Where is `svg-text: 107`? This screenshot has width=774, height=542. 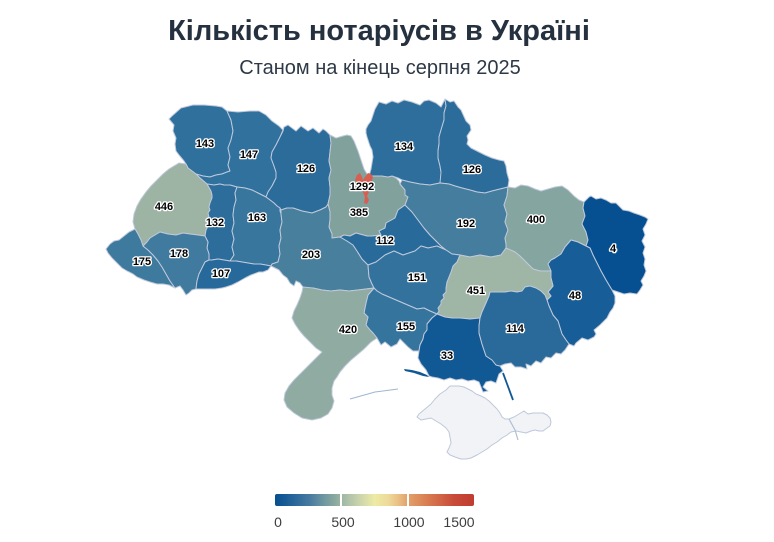 svg-text: 107 is located at coordinates (221, 274).